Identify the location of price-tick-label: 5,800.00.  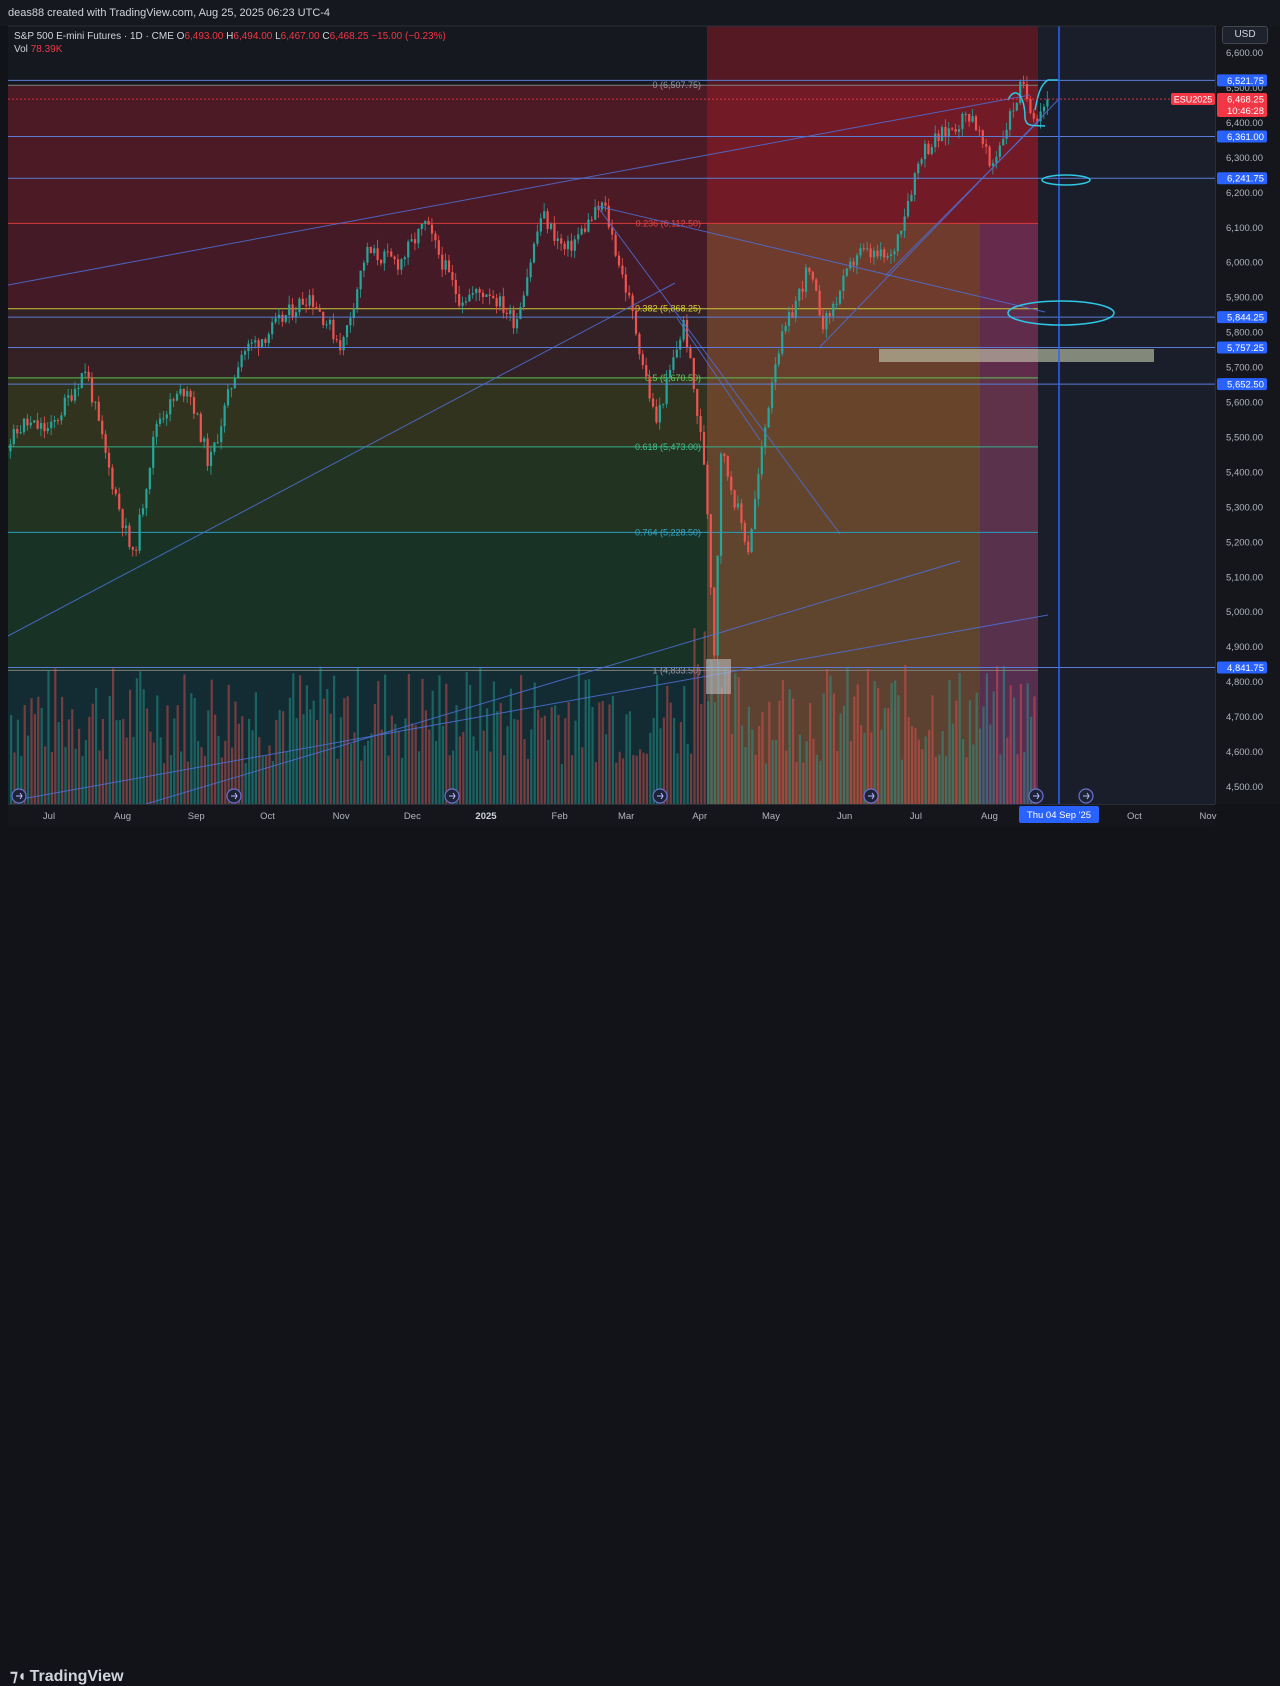
(1244, 333).